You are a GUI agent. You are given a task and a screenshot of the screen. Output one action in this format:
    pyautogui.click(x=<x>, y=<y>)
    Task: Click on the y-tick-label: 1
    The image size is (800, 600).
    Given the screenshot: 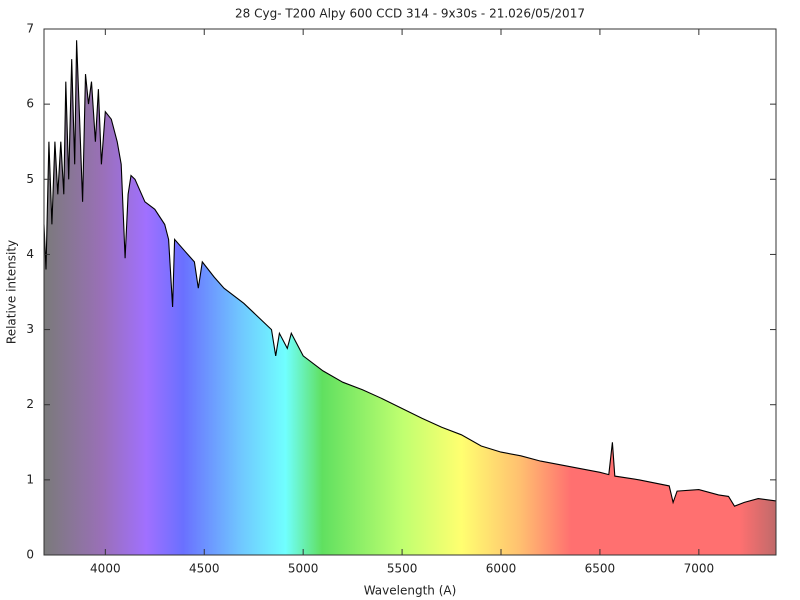 What is the action you would take?
    pyautogui.click(x=30, y=479)
    